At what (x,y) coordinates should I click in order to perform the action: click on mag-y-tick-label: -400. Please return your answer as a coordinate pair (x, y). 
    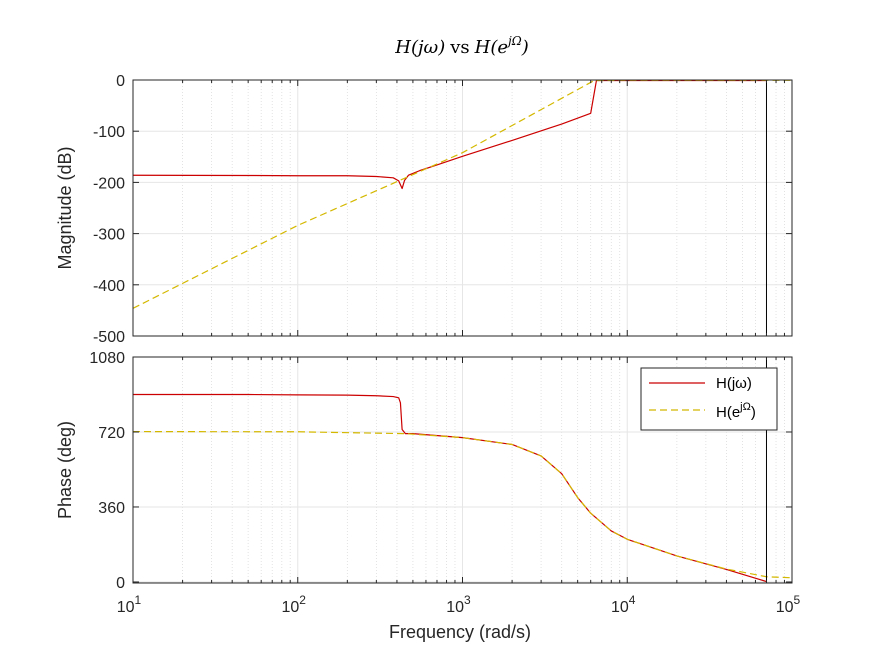
    Looking at the image, I should click on (109, 286).